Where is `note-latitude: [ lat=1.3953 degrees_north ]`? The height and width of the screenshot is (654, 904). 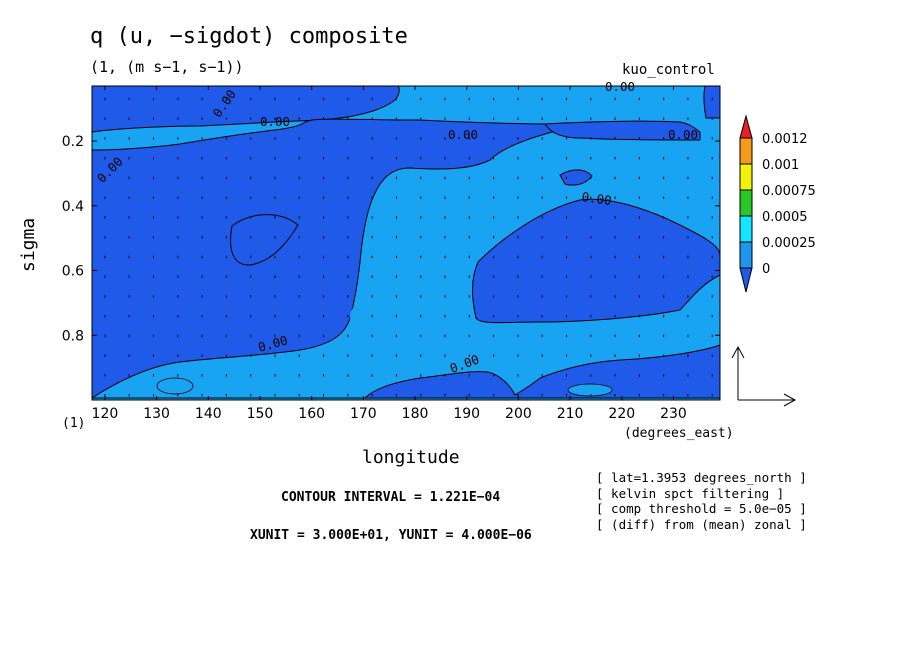 note-latitude: [ lat=1.3953 degrees_north ] is located at coordinates (701, 477).